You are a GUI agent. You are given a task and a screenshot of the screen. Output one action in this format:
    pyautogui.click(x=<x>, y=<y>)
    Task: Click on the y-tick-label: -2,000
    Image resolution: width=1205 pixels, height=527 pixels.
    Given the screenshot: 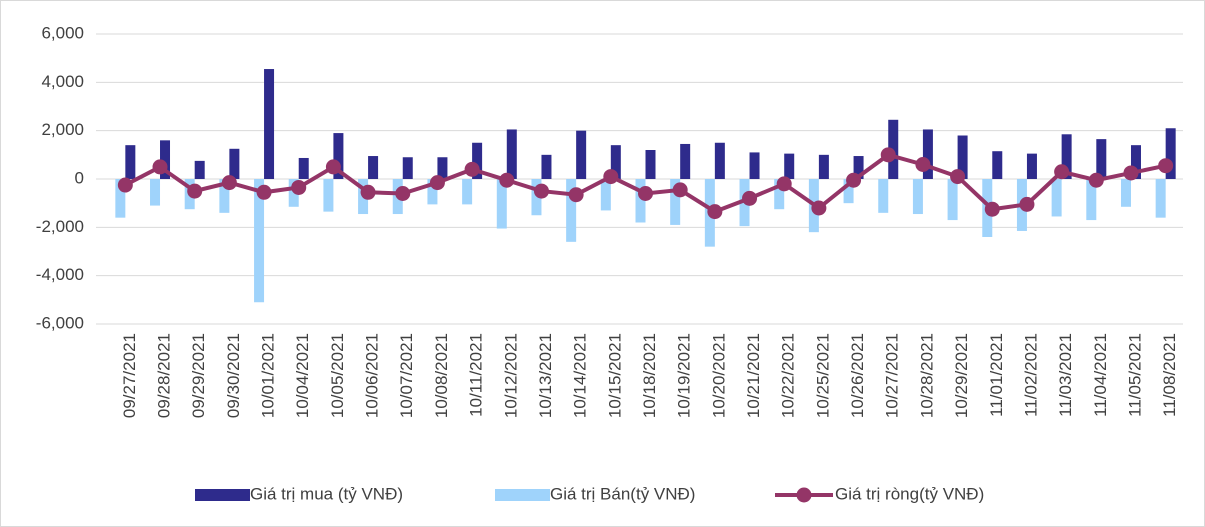 What is the action you would take?
    pyautogui.click(x=60, y=226)
    